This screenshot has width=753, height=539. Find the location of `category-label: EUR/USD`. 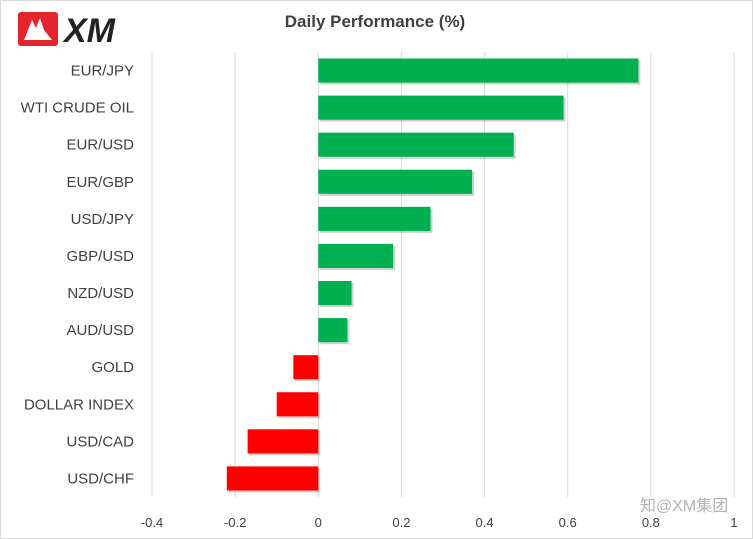

category-label: EUR/USD is located at coordinates (100, 145).